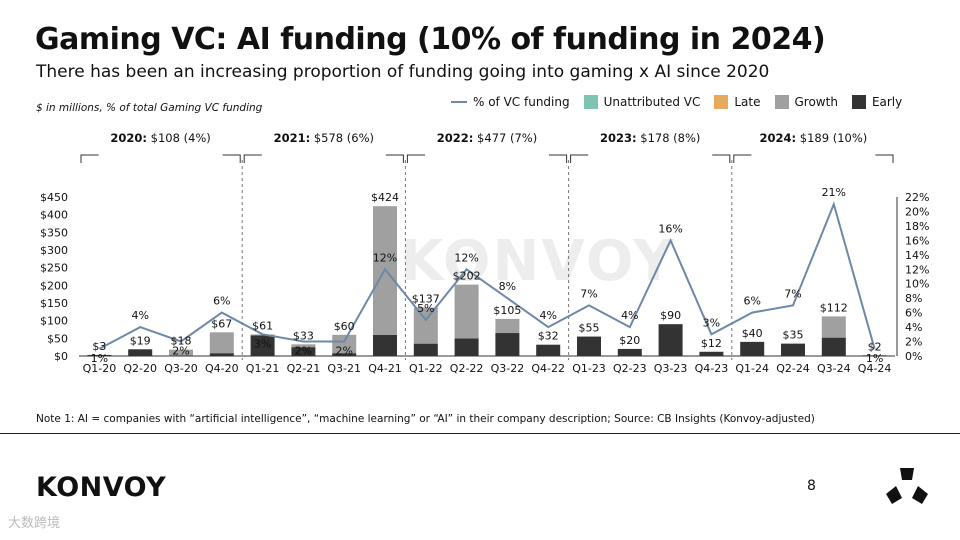 The height and width of the screenshot is (540, 960). Describe the element at coordinates (752, 368) in the screenshot. I see `x-tick-label: Q1-24` at that location.